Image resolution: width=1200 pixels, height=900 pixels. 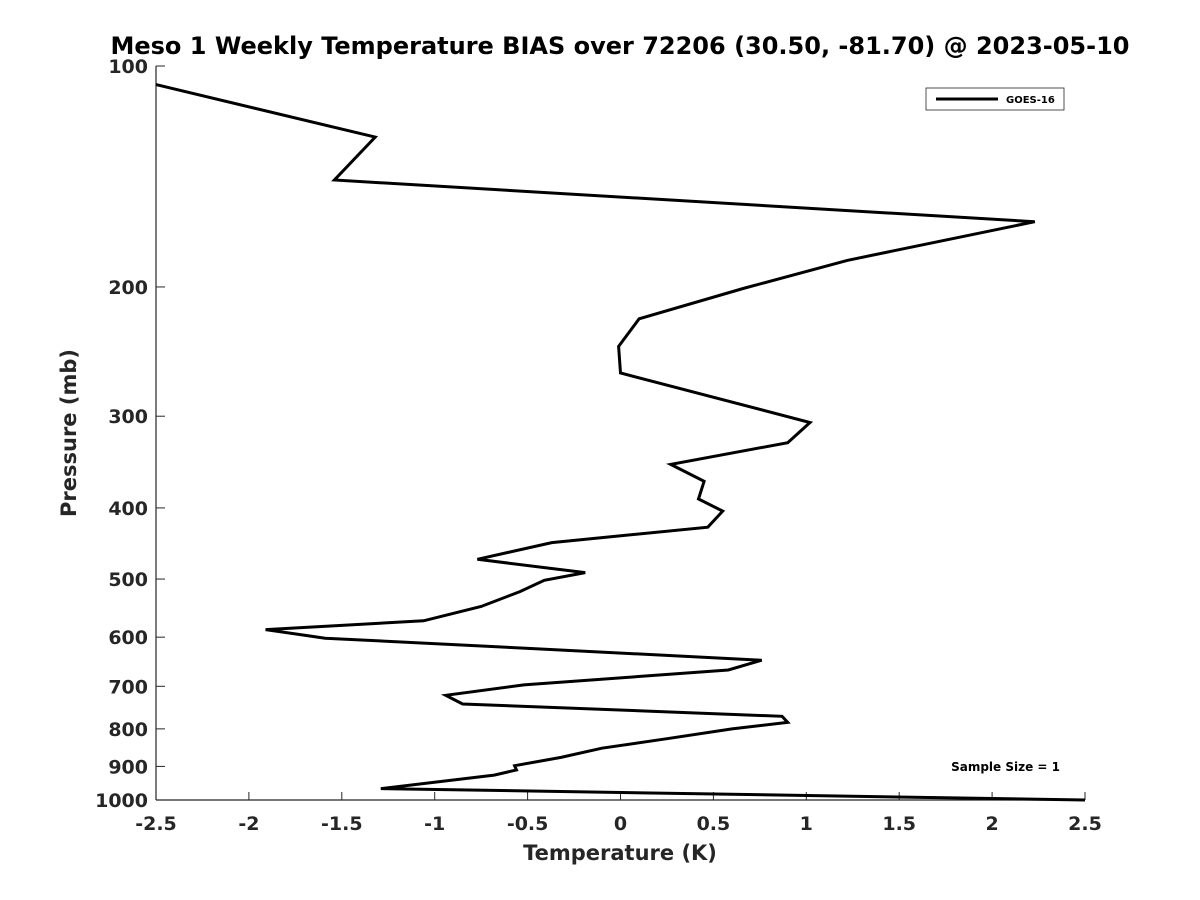 I want to click on y-tick-label: 800, so click(x=128, y=730).